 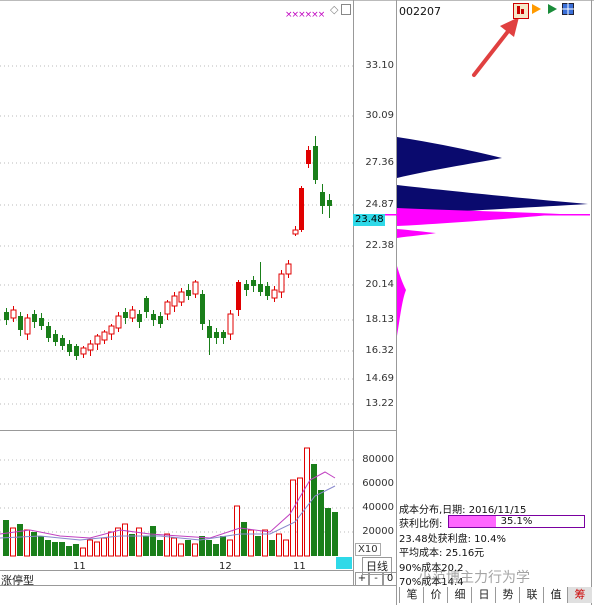 I want to click on bottom-tab: 筹, so click(x=579, y=595).